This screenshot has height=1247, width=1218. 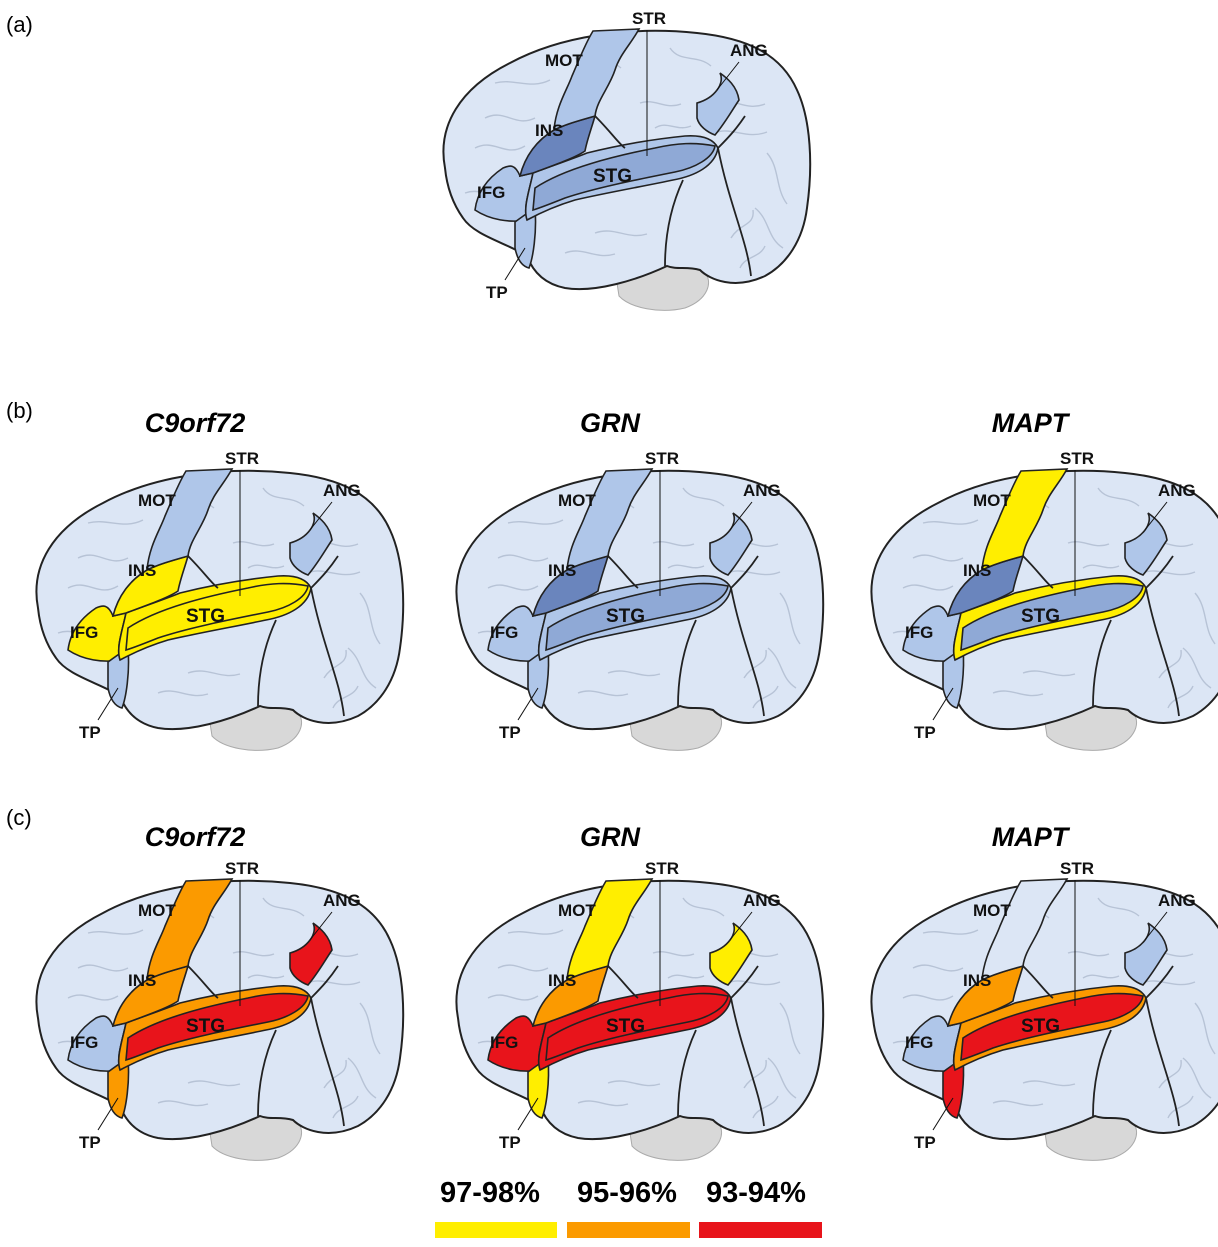 I want to click on legend-label-97-98: 97-98%, so click(x=490, y=1193).